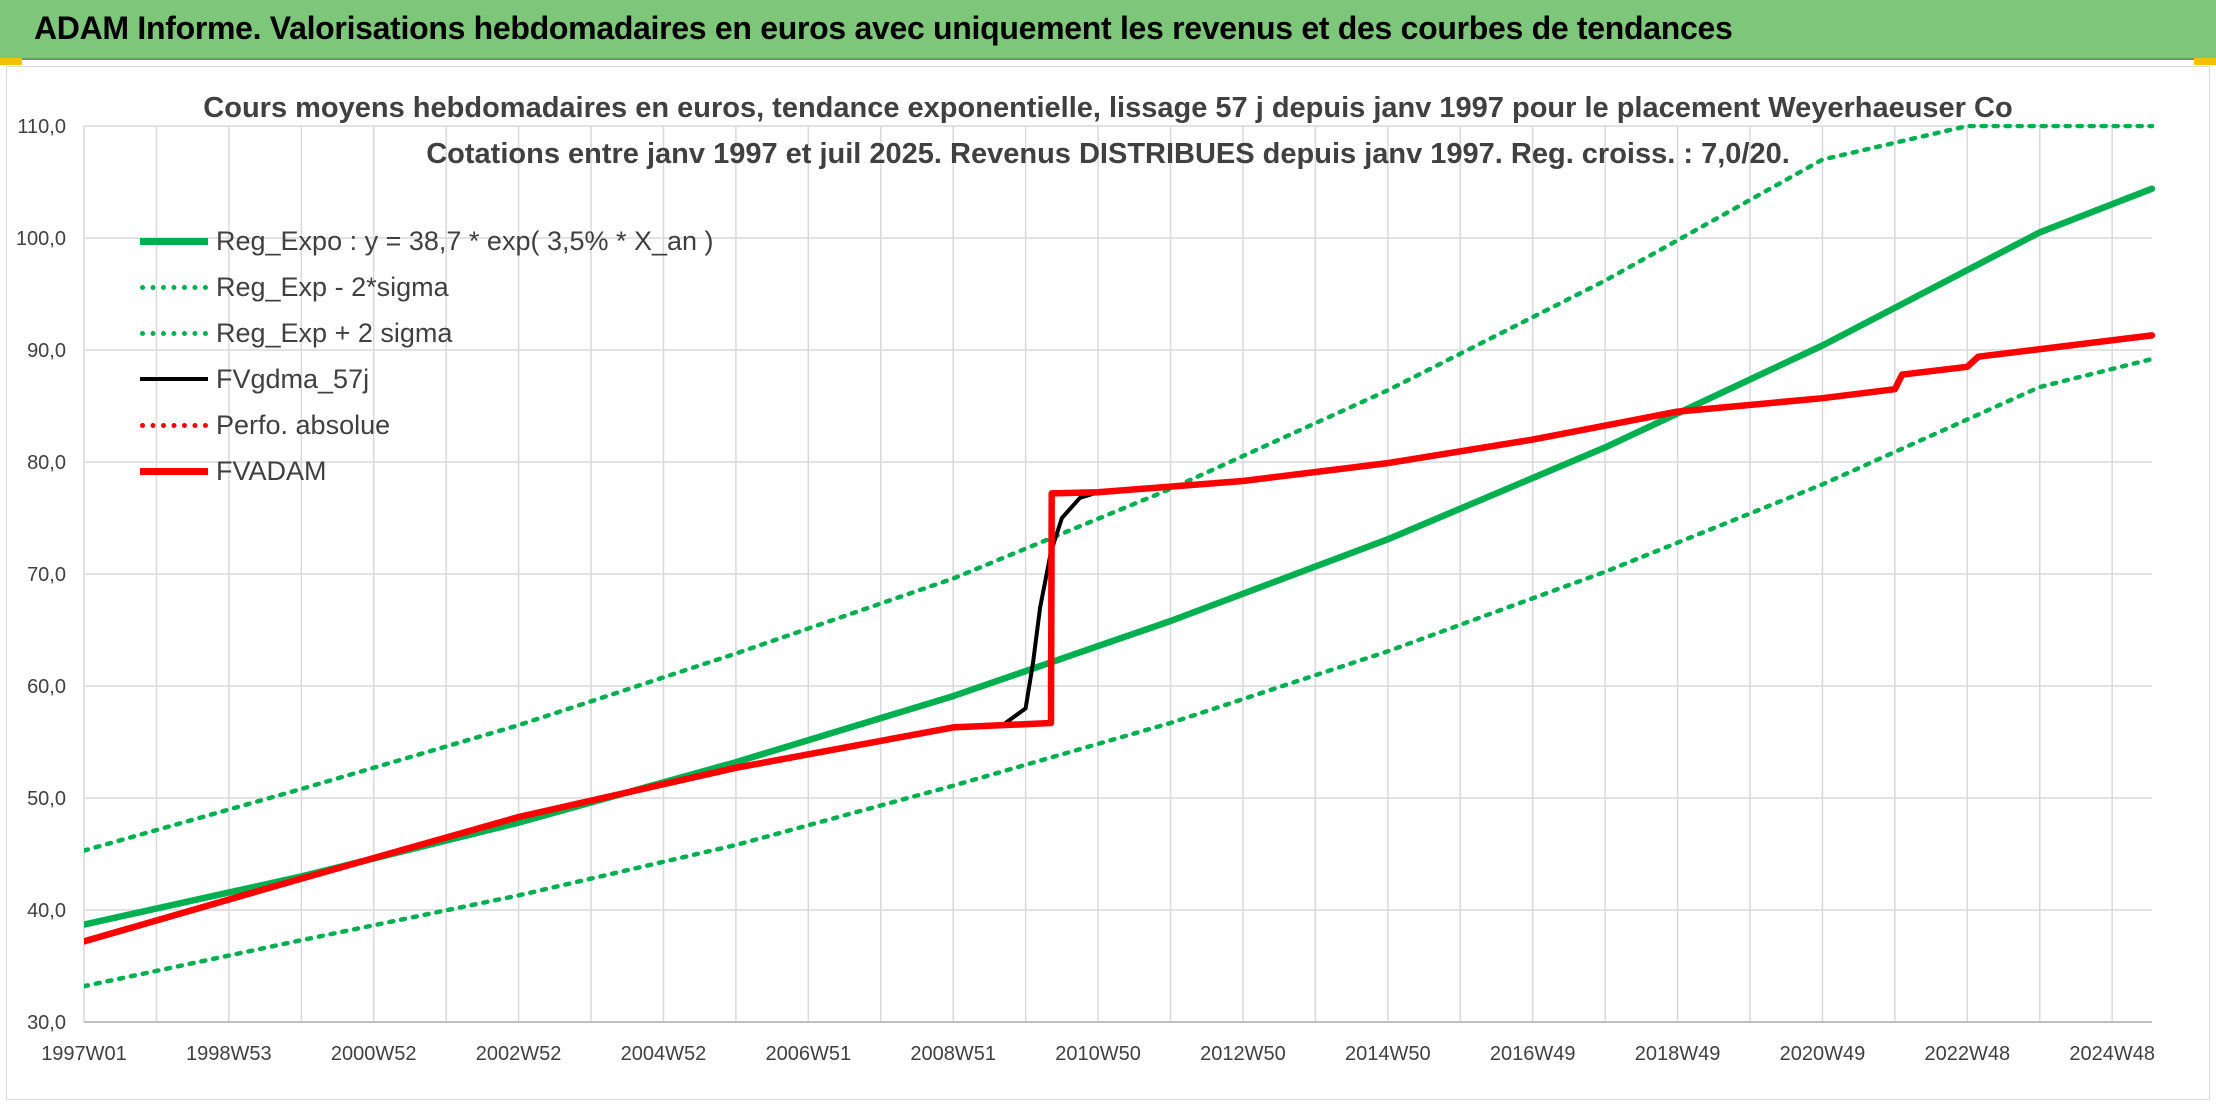  What do you see at coordinates (303, 424) in the screenshot?
I see `legend-label: Perfo. absolue` at bounding box center [303, 424].